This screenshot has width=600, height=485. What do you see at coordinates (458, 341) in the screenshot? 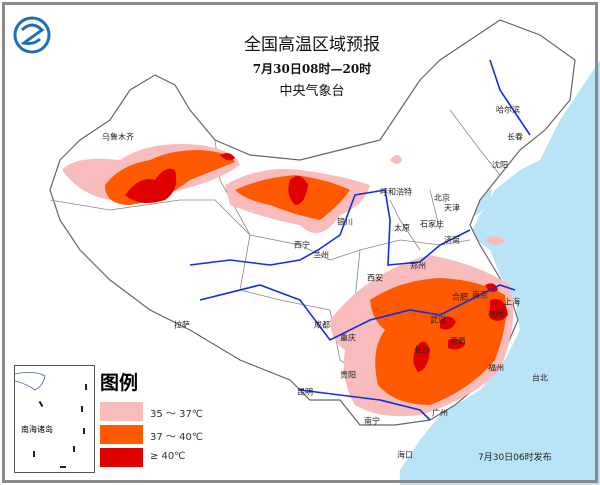
I see `city-label: 南昌` at bounding box center [458, 341].